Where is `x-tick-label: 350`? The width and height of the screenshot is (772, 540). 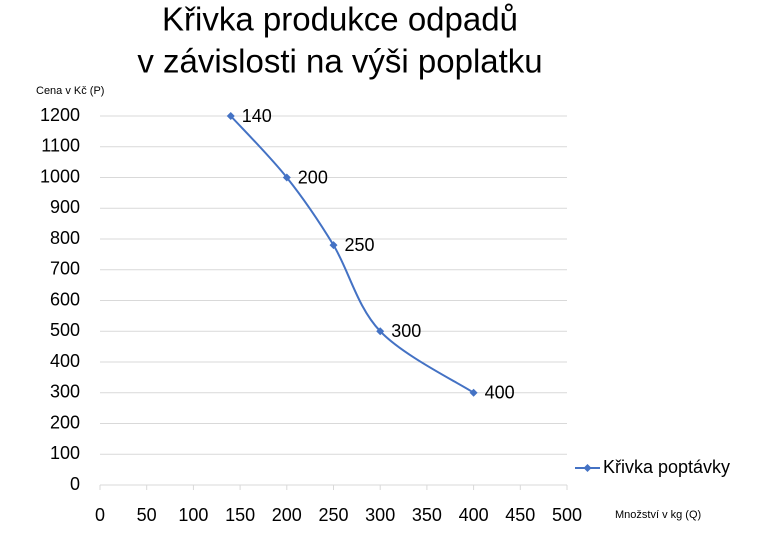
x-tick-label: 350 is located at coordinates (427, 515).